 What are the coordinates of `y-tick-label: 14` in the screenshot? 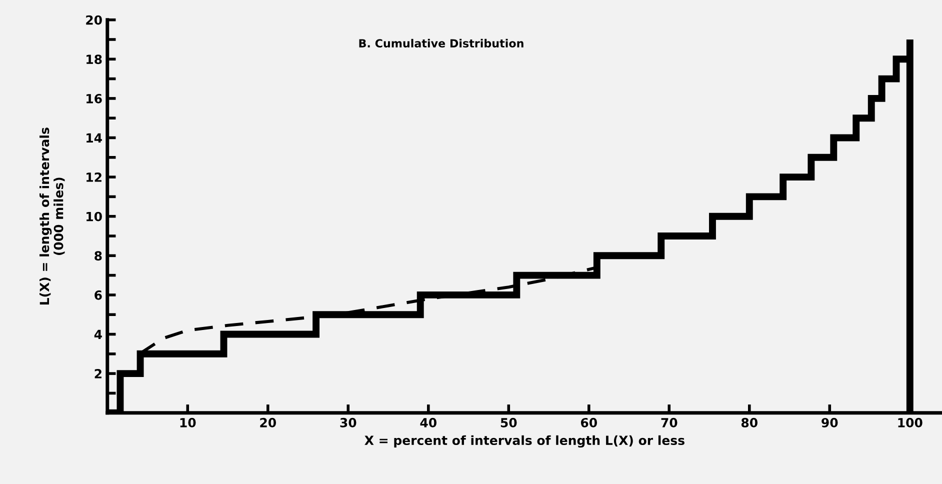 It's located at (94, 137).